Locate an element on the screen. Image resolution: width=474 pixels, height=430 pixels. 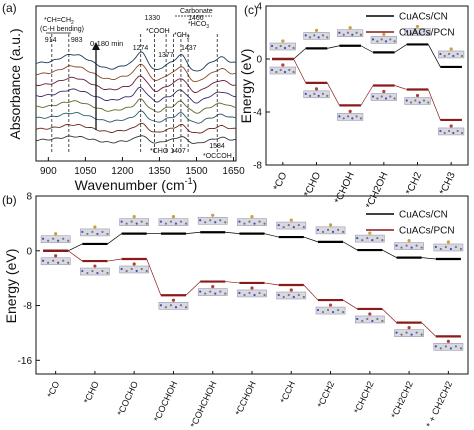
panel-c-letter: (c) is located at coordinates (251, 10).